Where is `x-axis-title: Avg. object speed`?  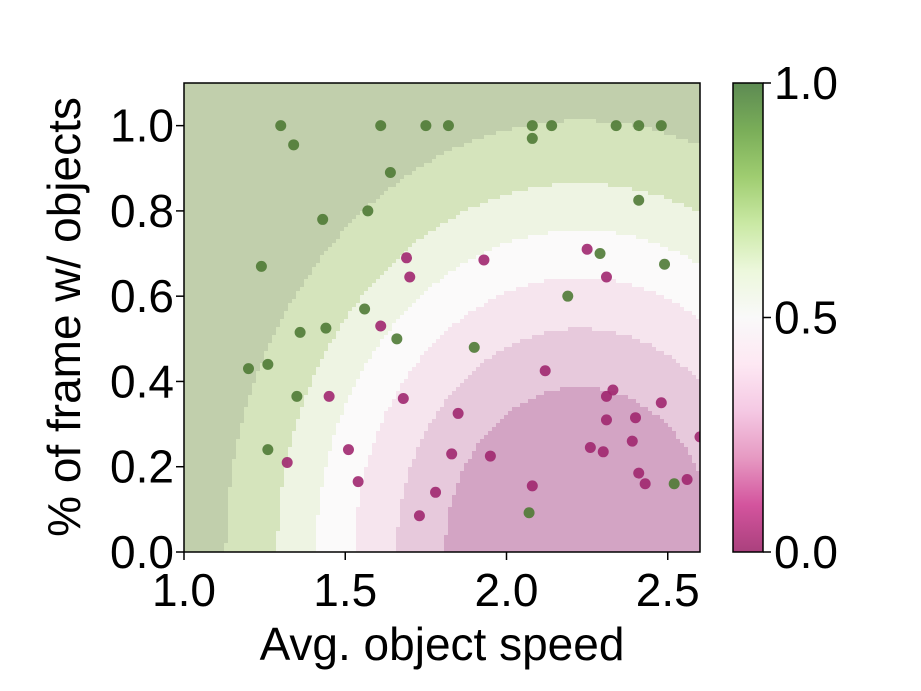
x-axis-title: Avg. object speed is located at coordinates (442, 644).